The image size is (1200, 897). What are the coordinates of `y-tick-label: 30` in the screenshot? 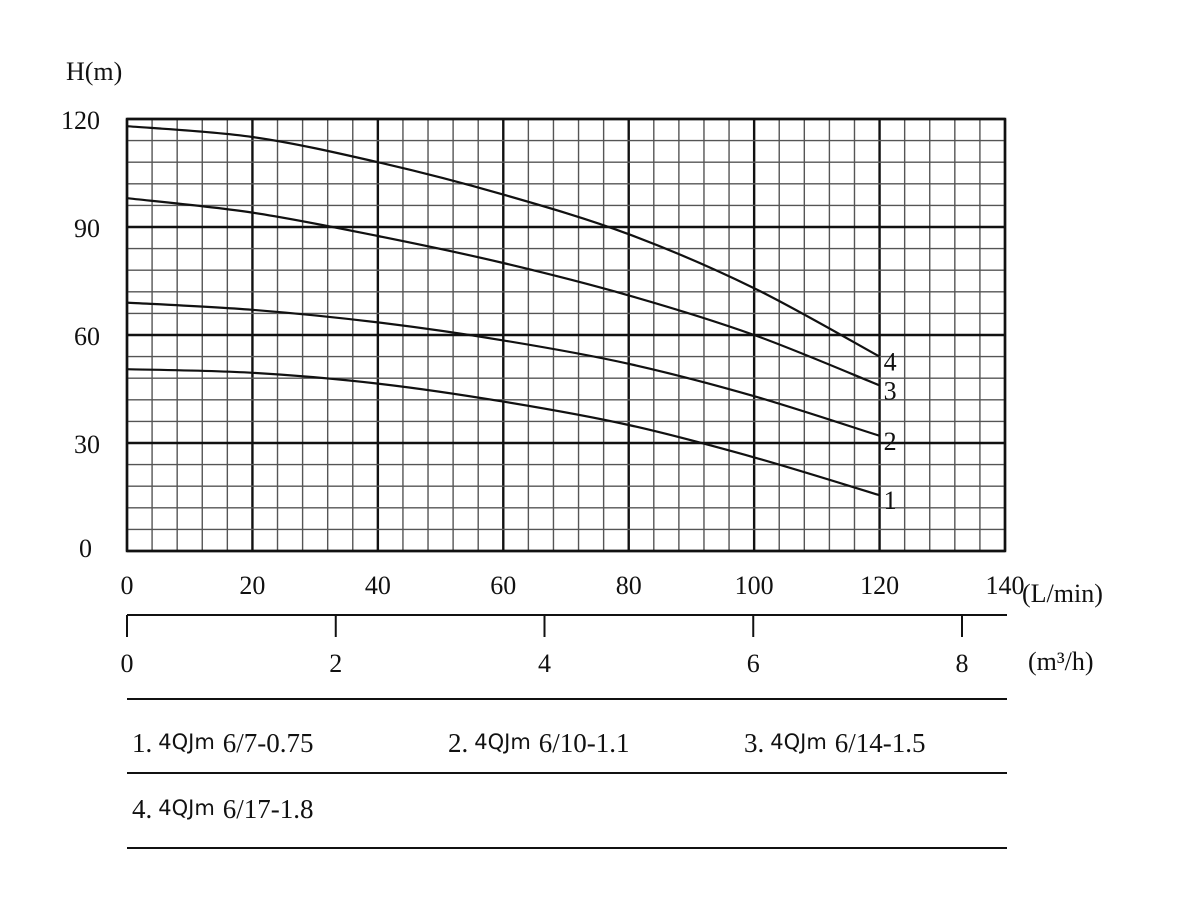 It's located at (87, 444).